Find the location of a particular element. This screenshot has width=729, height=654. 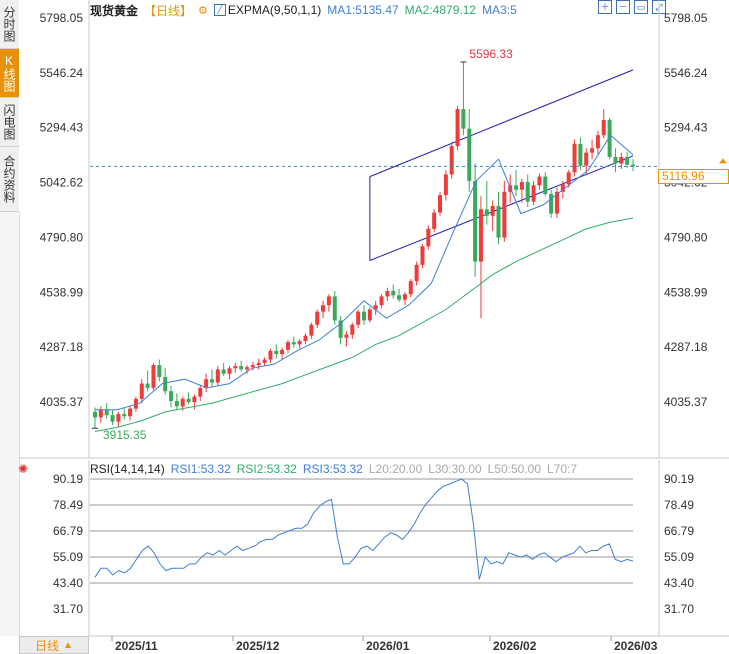

price-up-arrow-icon is located at coordinates (723, 161).